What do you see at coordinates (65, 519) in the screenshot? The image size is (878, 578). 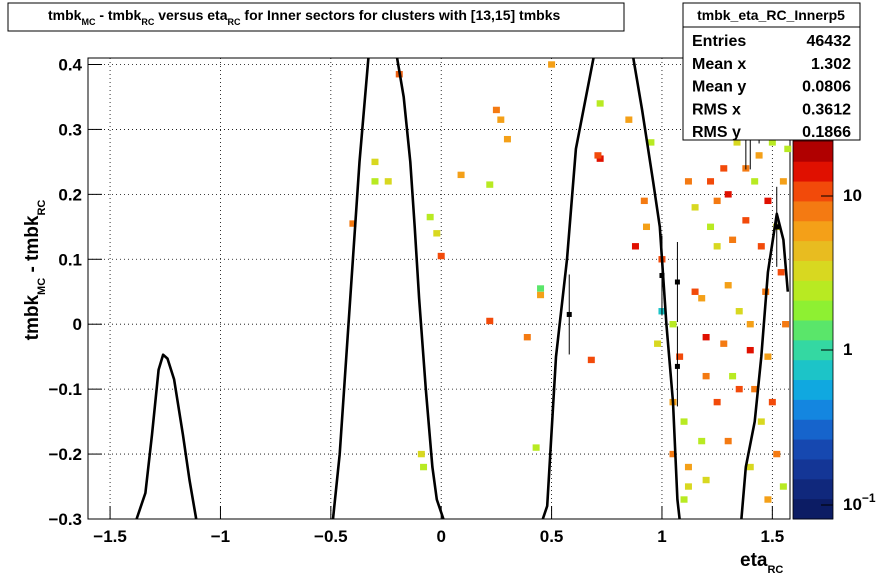 I see `y-tick-label-0: −0.3` at bounding box center [65, 519].